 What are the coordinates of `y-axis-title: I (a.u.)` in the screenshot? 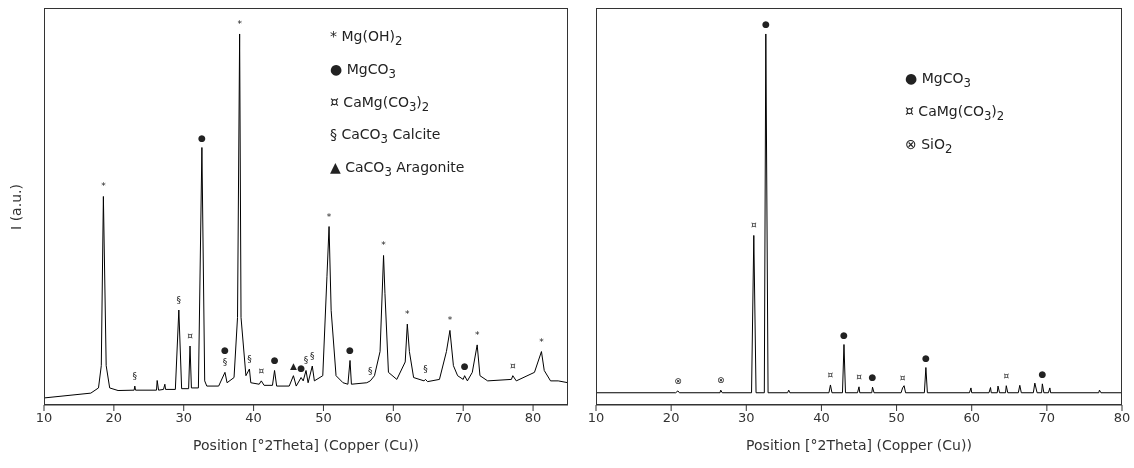 It's located at (16, 206).